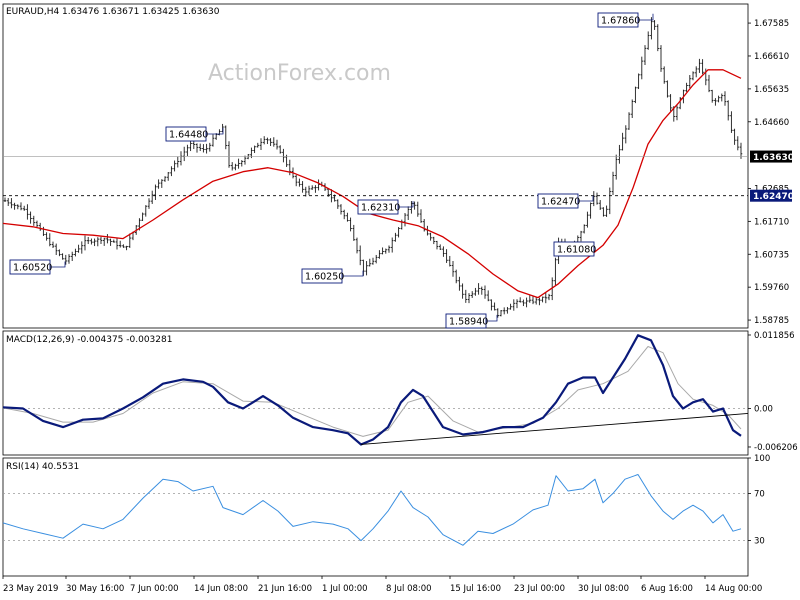 The height and width of the screenshot is (600, 800). What do you see at coordinates (574, 249) in the screenshot?
I see `annotation-1-61080: 1.61080` at bounding box center [574, 249].